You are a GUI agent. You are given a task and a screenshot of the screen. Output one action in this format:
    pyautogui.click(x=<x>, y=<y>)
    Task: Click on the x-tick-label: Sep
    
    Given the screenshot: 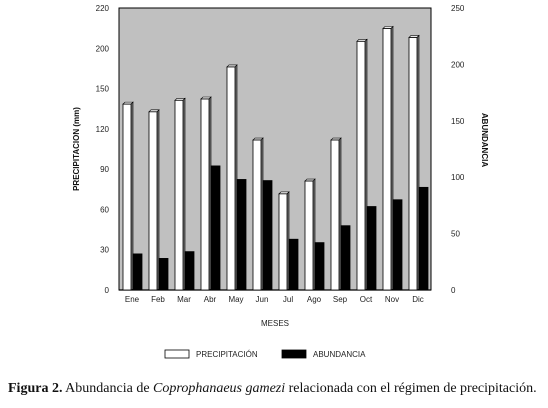 What is the action you would take?
    pyautogui.click(x=340, y=299)
    